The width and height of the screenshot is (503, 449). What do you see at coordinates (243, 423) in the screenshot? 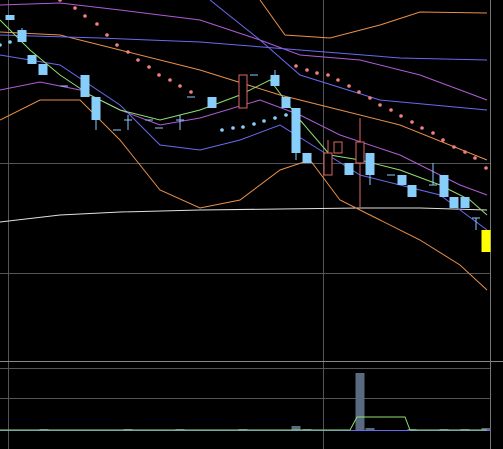
I see `volume-line` at bounding box center [243, 423].